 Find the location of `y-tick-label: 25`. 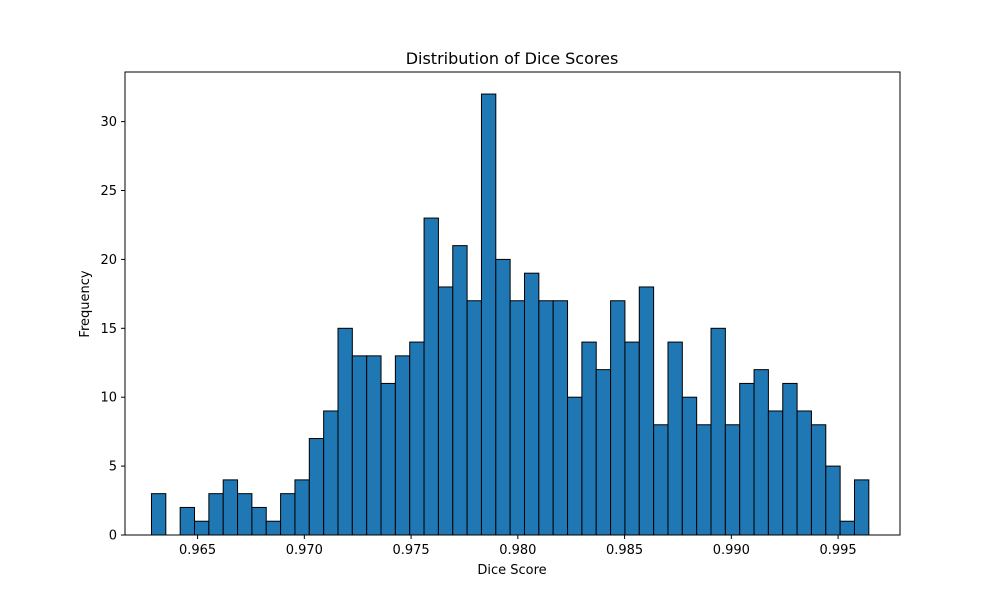

y-tick-label: 25 is located at coordinates (108, 191).